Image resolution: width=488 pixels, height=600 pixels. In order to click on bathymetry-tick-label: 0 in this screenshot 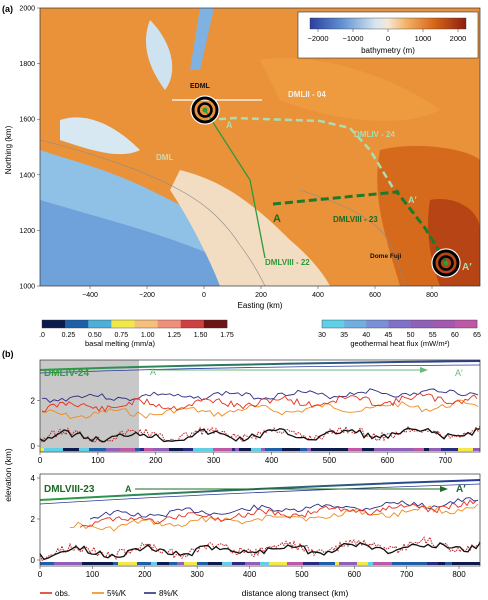, I will do `click(388, 38)`.